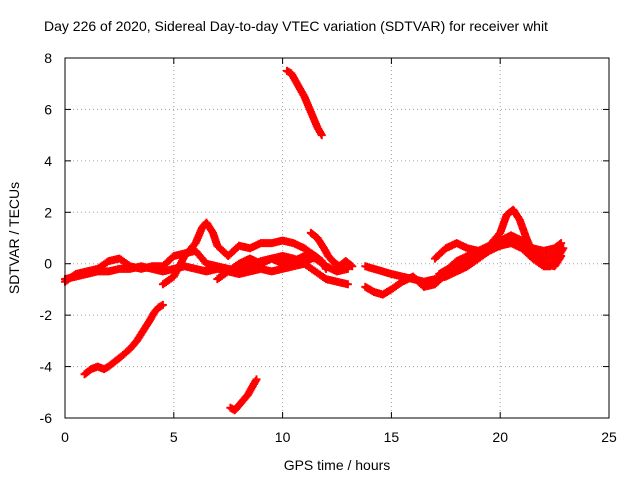 The width and height of the screenshot is (640, 480). I want to click on series-track-morning-rise, so click(239, 253).